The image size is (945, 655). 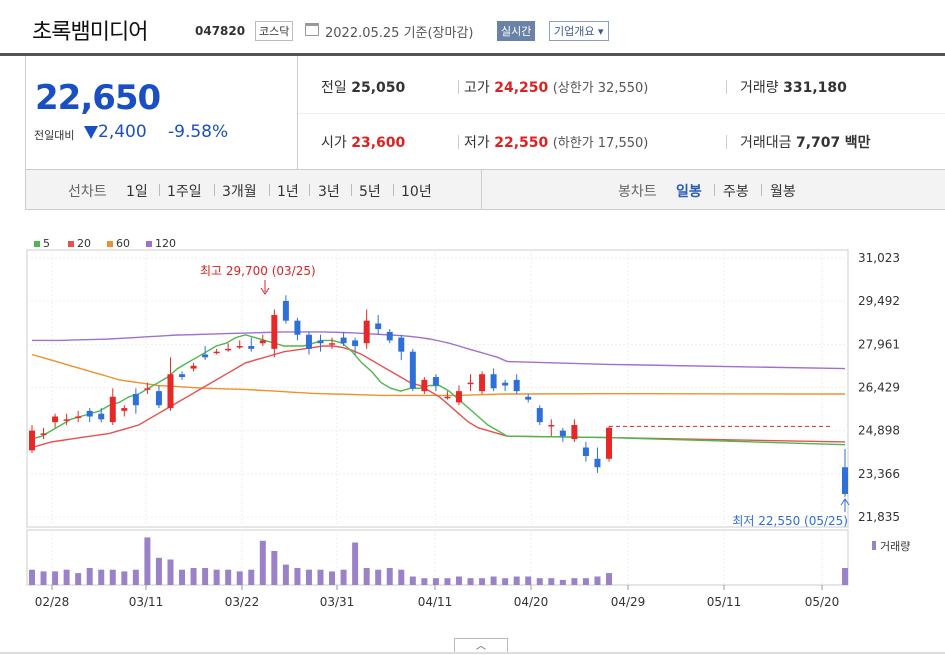 I want to click on x-tick-label: 05/20, so click(x=822, y=602).